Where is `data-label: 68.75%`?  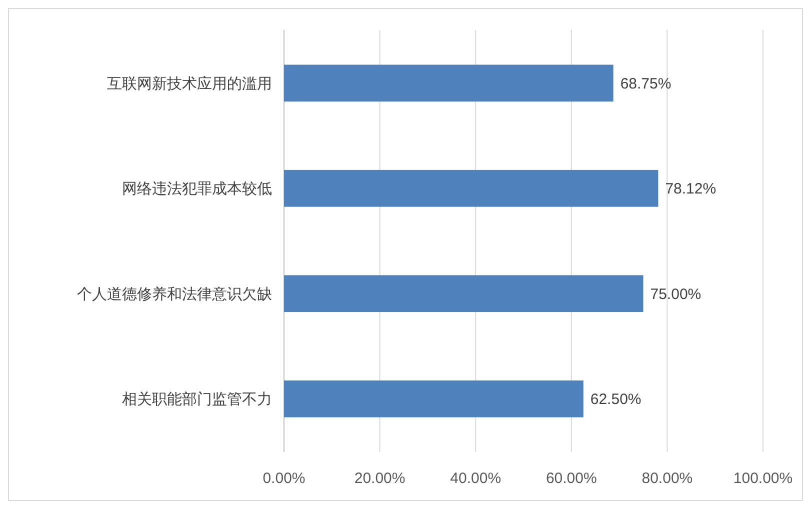 data-label: 68.75% is located at coordinates (646, 83).